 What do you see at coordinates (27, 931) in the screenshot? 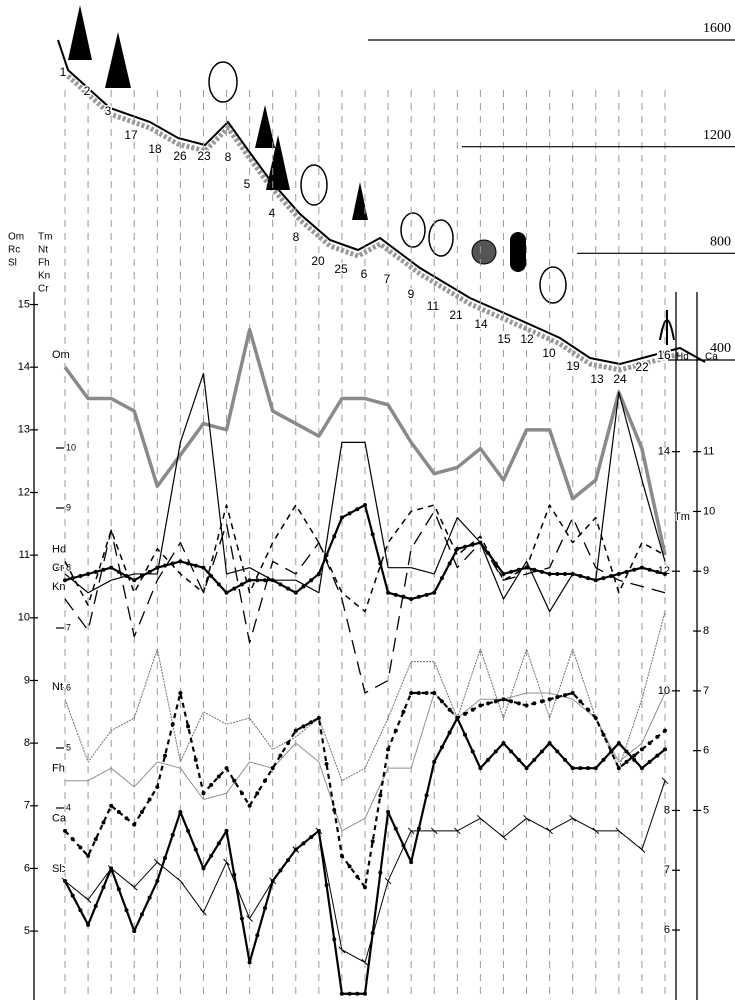
I see `y-tick-label: 5` at bounding box center [27, 931].